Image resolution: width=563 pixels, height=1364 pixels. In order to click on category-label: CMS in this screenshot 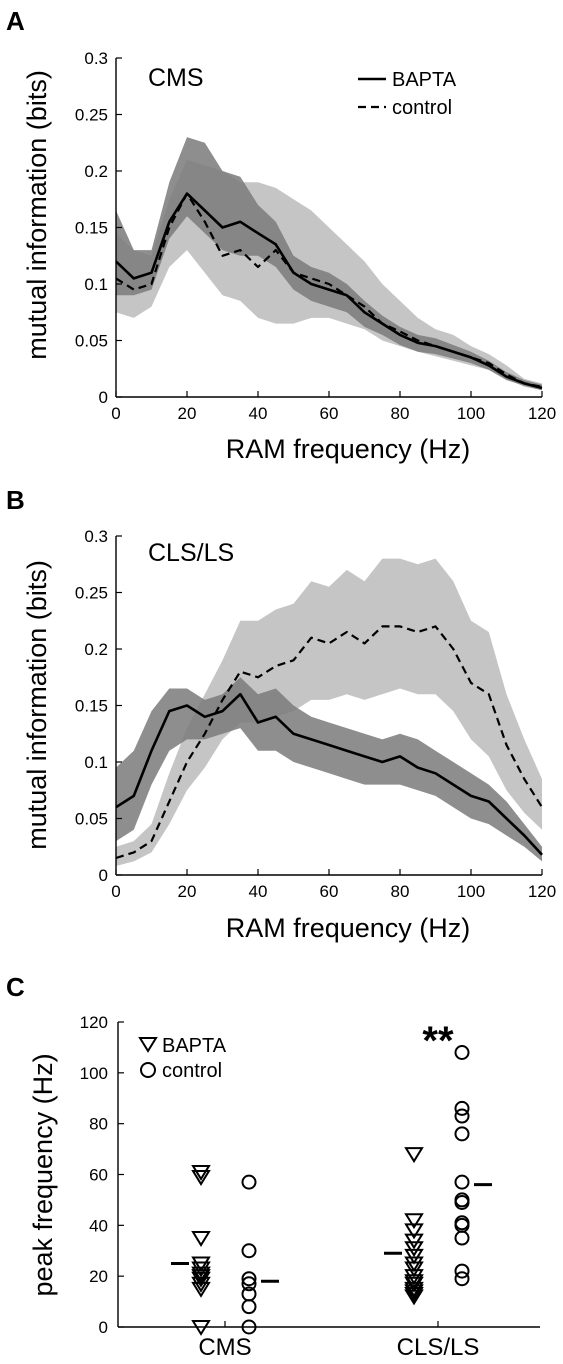, I will do `click(224, 1347)`.